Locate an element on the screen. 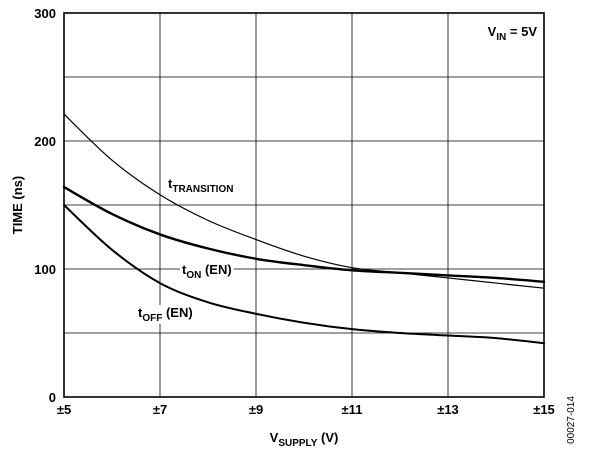 The height and width of the screenshot is (450, 592). y-tick-label: 0 is located at coordinates (52, 397).